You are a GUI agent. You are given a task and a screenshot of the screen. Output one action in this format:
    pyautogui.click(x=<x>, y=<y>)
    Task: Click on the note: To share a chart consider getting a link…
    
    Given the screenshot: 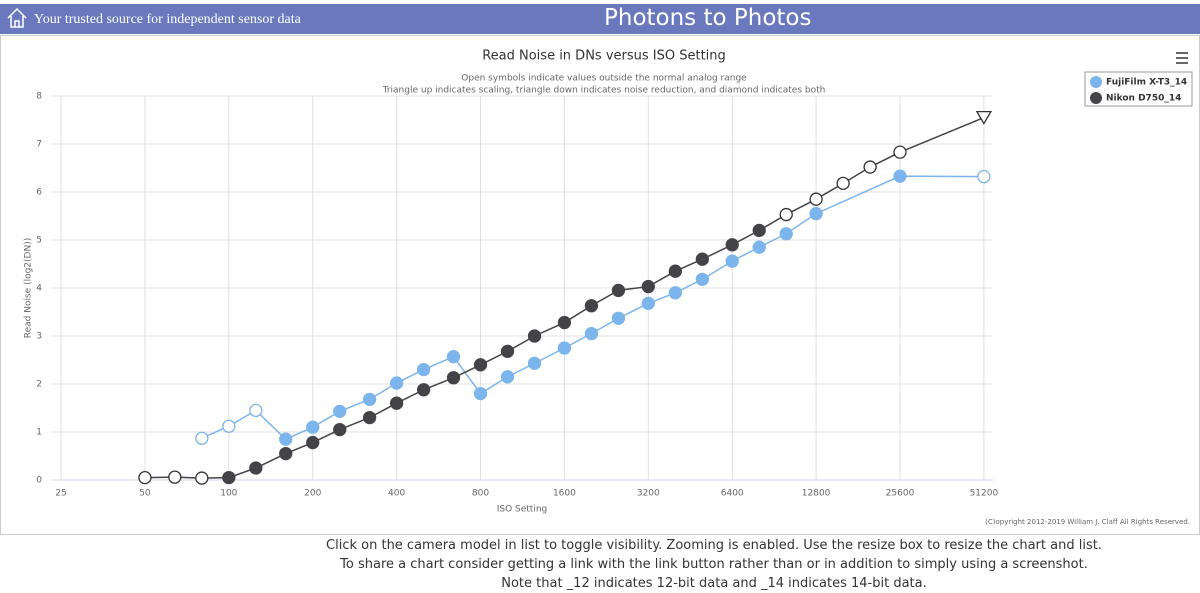 What is the action you would take?
    pyautogui.click(x=714, y=564)
    